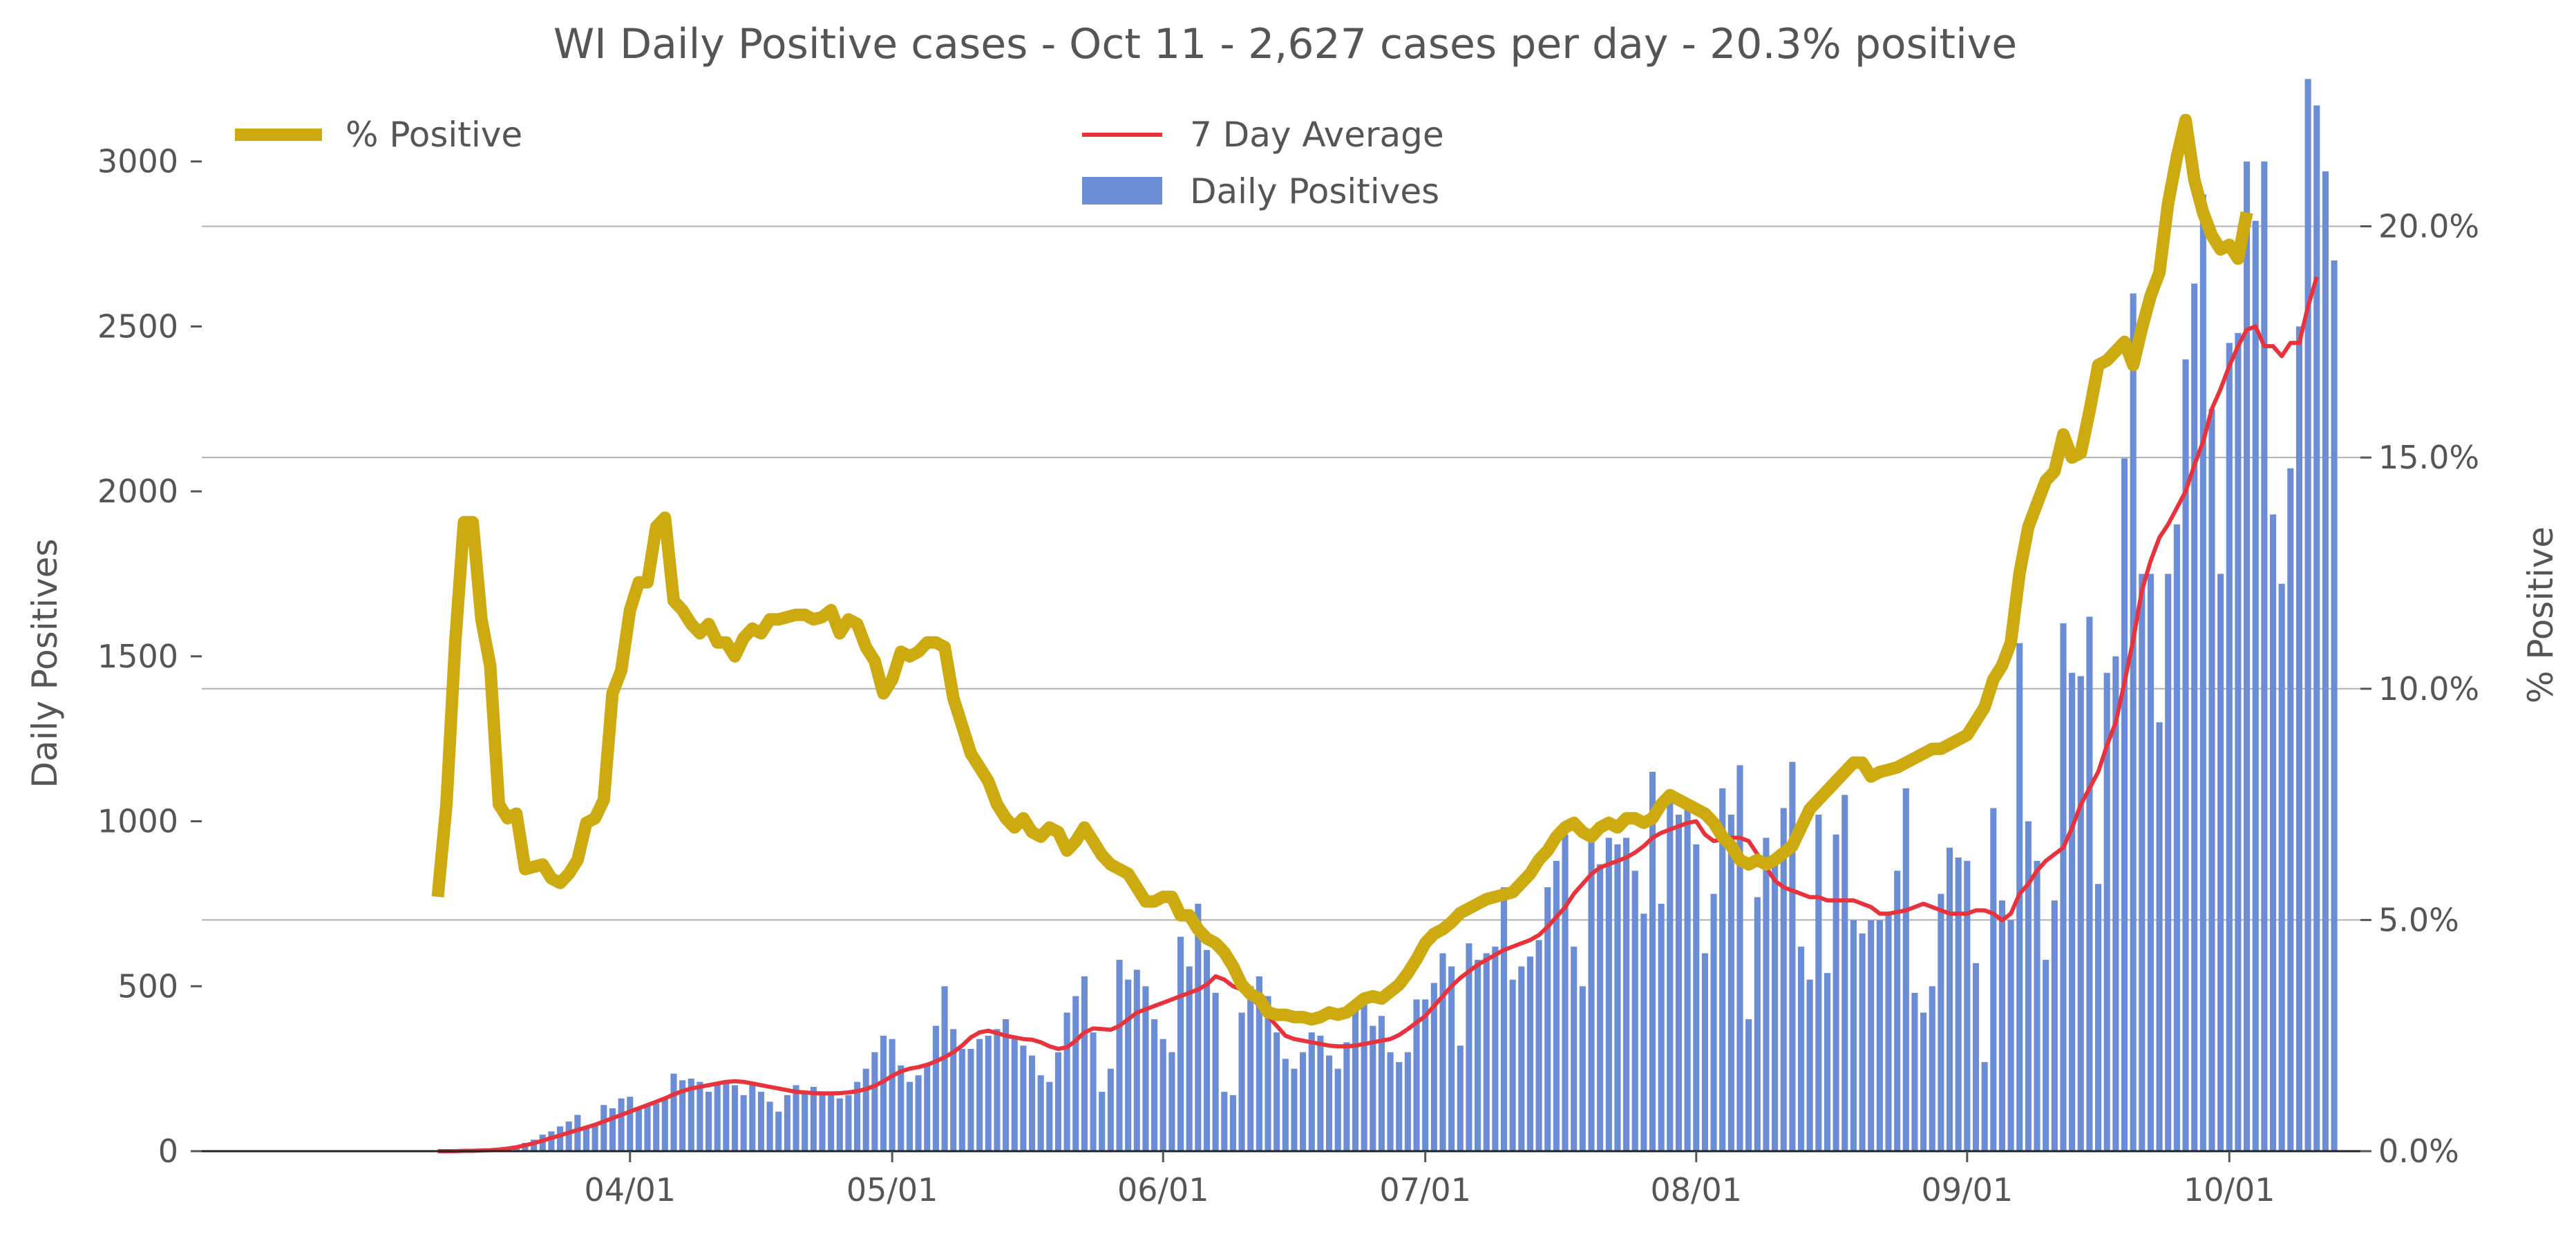 The image size is (2576, 1241). I want to click on x-axis-ticks: 04/01 05/01 06/01 07/01 08/01 09/01 10/01, so click(1429, 1180).